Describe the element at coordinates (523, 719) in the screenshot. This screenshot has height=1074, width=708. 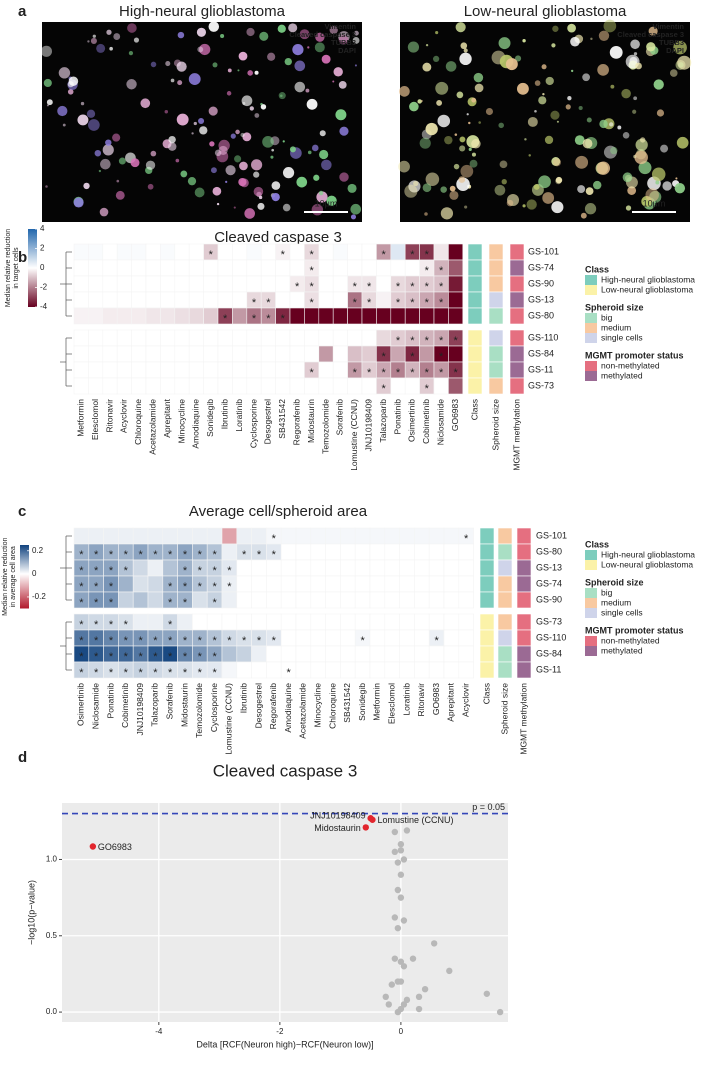
I see `annotation-label: MGMT methylation` at that location.